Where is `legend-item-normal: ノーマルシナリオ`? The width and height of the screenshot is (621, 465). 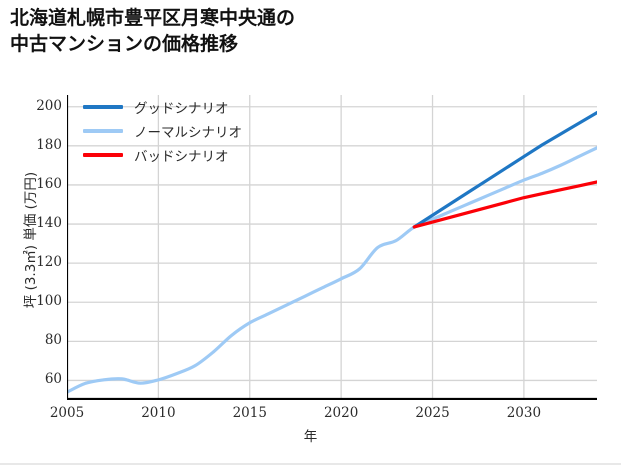 legend-item-normal: ノーマルシナリオ is located at coordinates (198, 131).